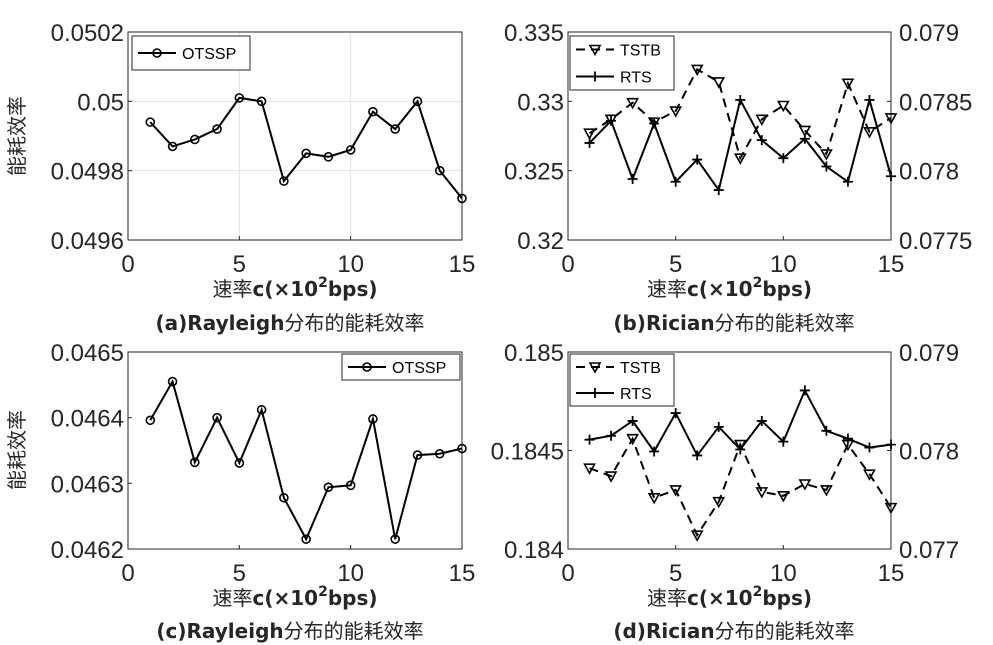  What do you see at coordinates (534, 33) in the screenshot?
I see `y-tick-label: 0.335` at bounding box center [534, 33].